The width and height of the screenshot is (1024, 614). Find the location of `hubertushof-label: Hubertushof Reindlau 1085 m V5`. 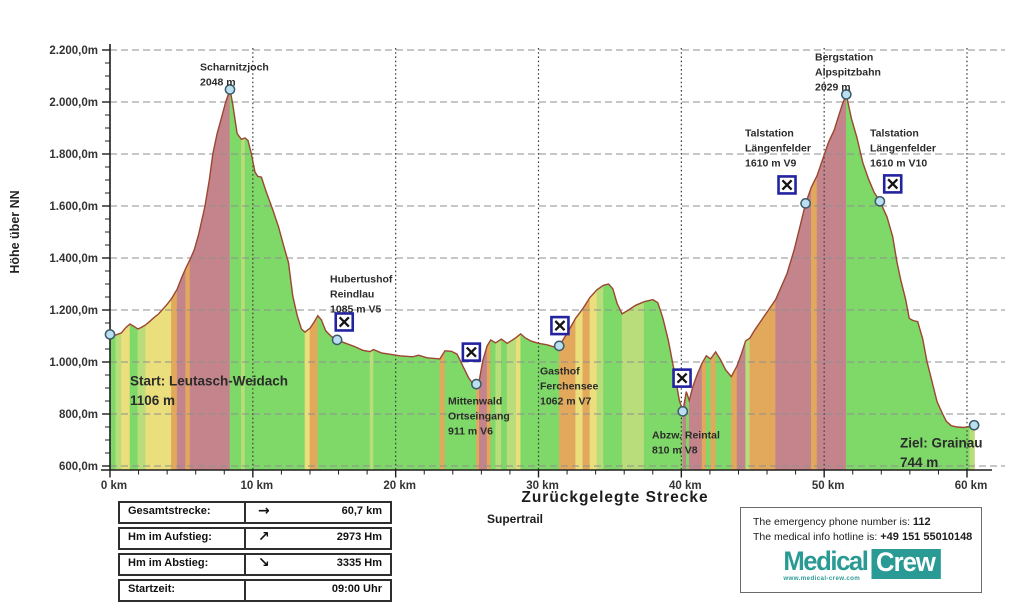

hubertushof-label: Hubertushof Reindlau 1085 m V5 is located at coordinates (361, 295).